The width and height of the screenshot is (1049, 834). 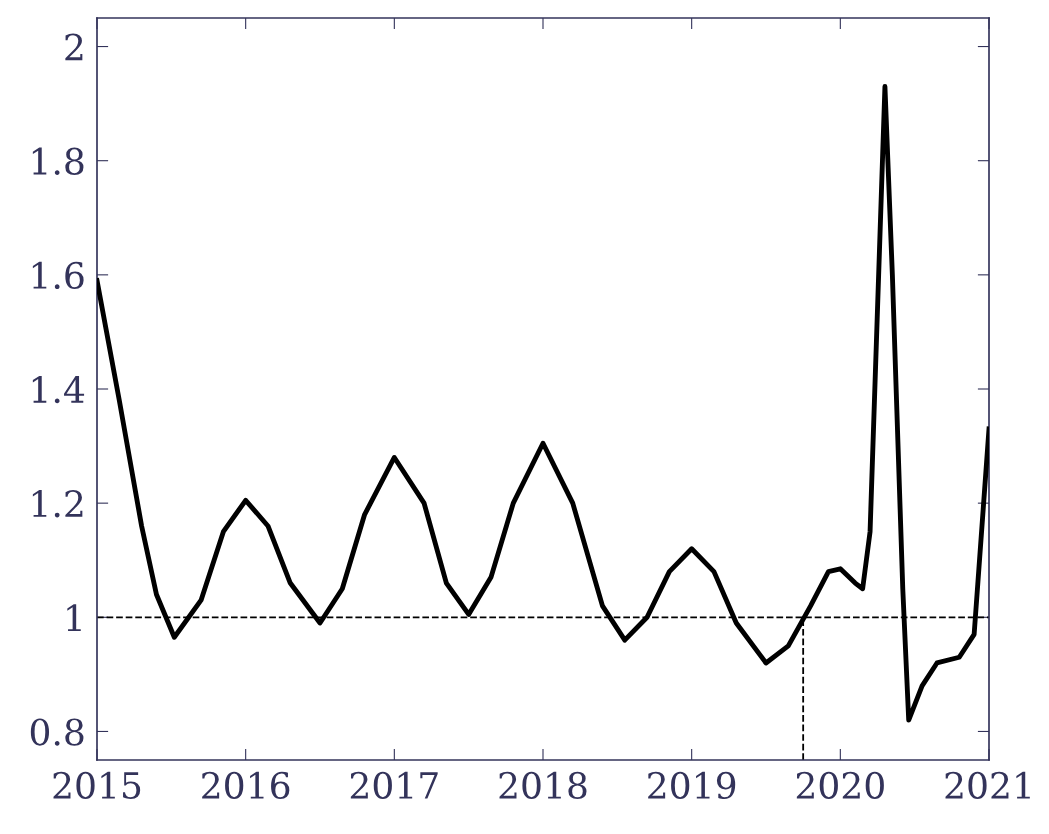 I want to click on y-tick-label: 2, so click(x=74, y=47).